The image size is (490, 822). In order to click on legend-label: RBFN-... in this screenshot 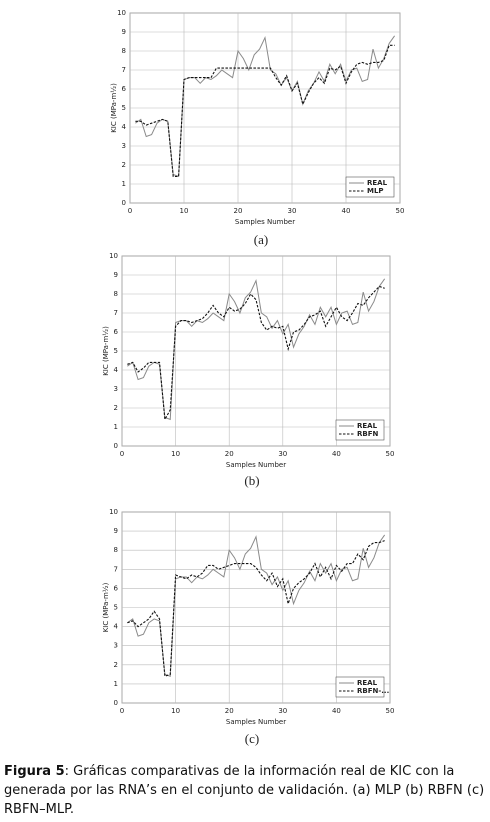, I will do `click(373, 691)`.